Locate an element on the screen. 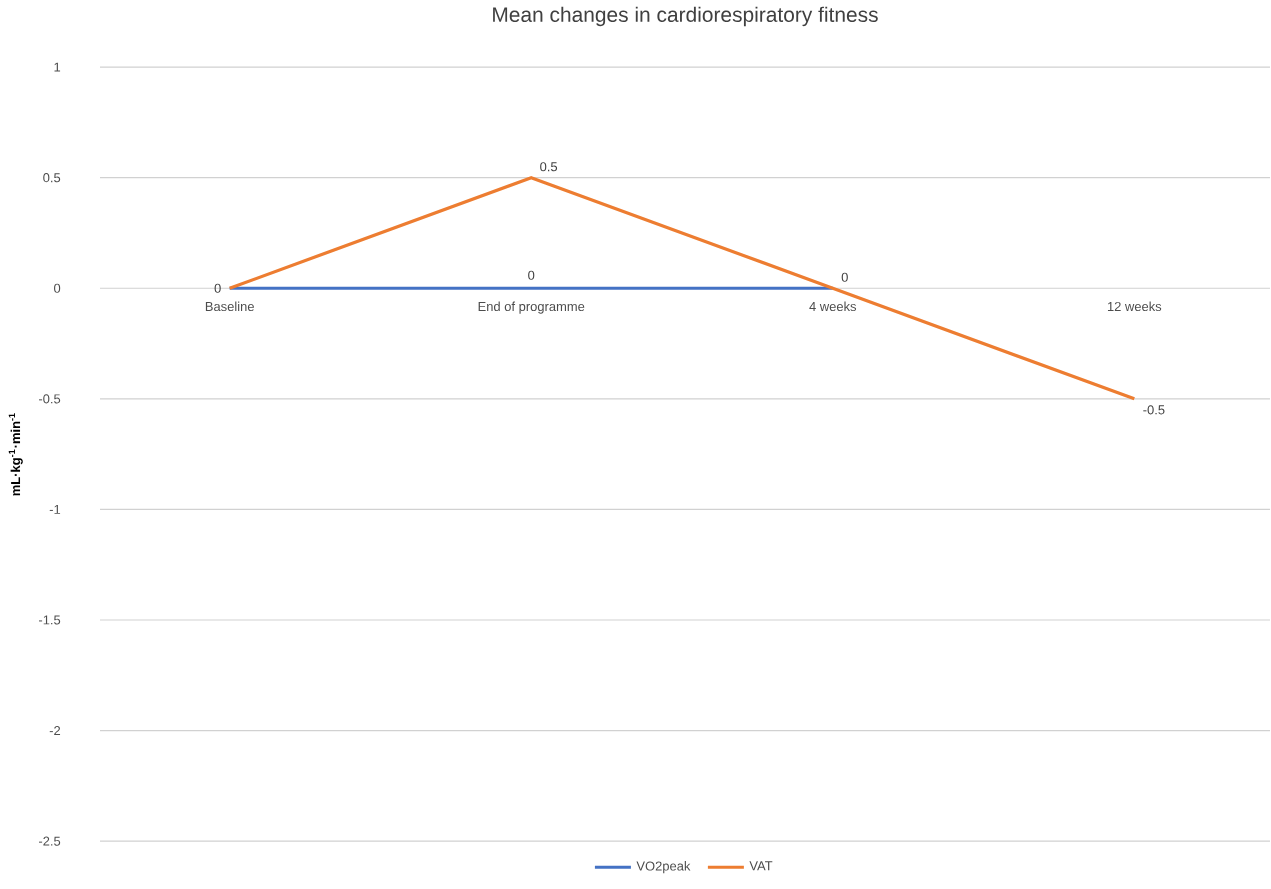 Image resolution: width=1271 pixels, height=889 pixels. legend-label: VO2peak is located at coordinates (663, 867).